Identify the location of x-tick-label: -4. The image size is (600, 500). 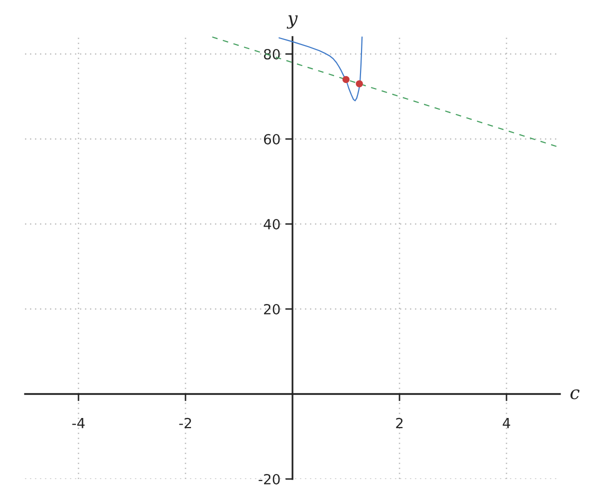
(78, 423).